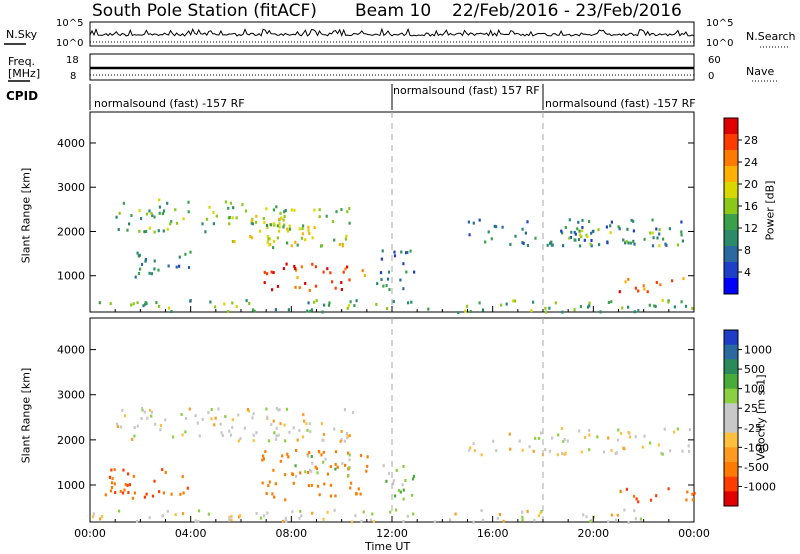 The width and height of the screenshot is (800, 554). I want to click on power-colorbar-swatch, so click(731, 174).